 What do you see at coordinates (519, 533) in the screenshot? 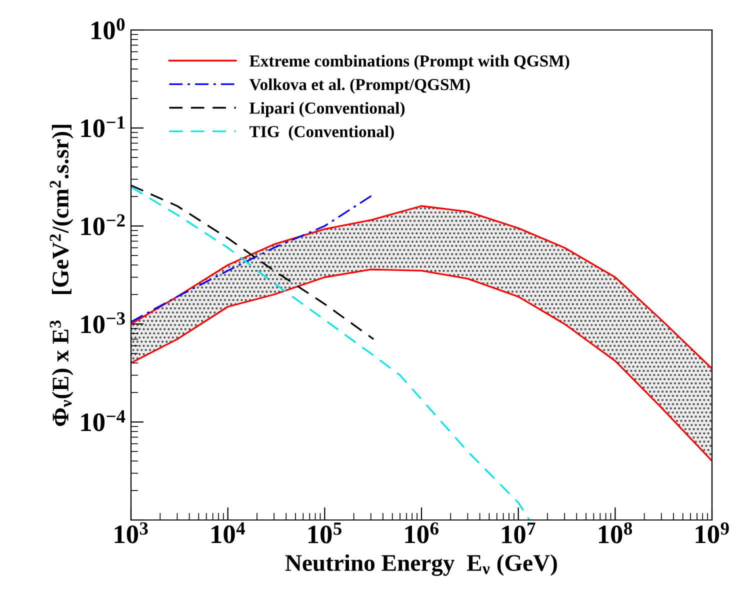
I see `x-tick-label: 10$^{7}$` at bounding box center [519, 533].